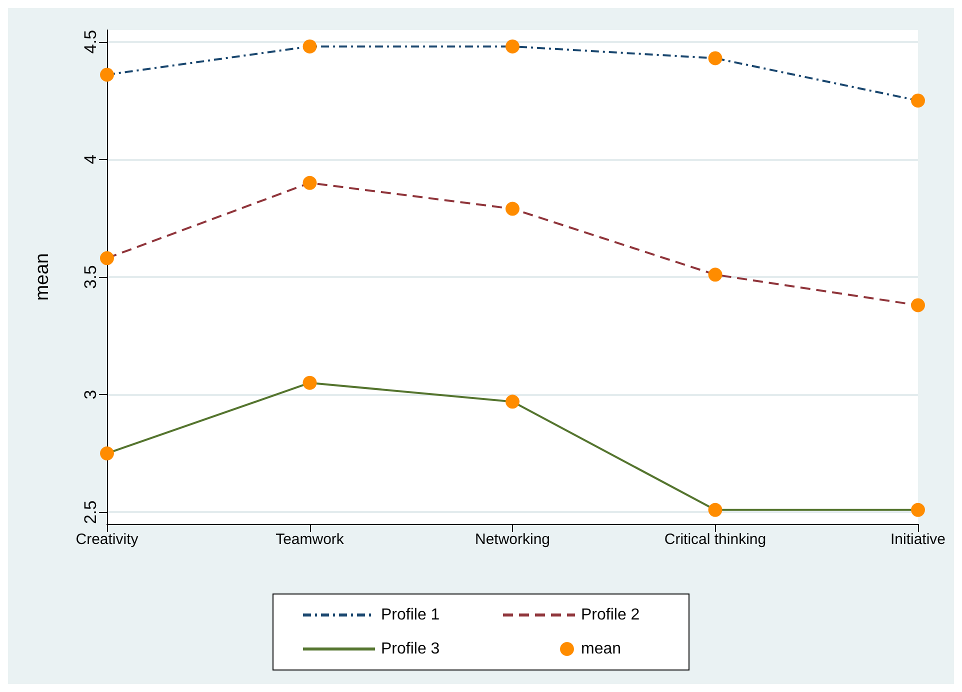  I want to click on y-axis-title: mean, so click(42, 277).